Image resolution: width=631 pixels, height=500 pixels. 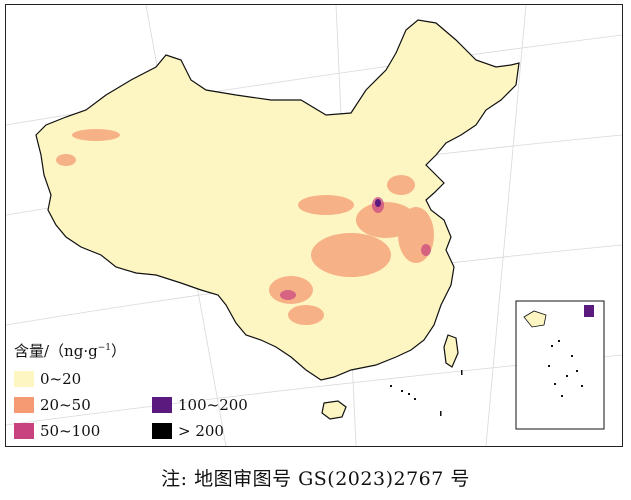 I want to click on legend-item-100-200: 100~200, so click(x=200, y=405).